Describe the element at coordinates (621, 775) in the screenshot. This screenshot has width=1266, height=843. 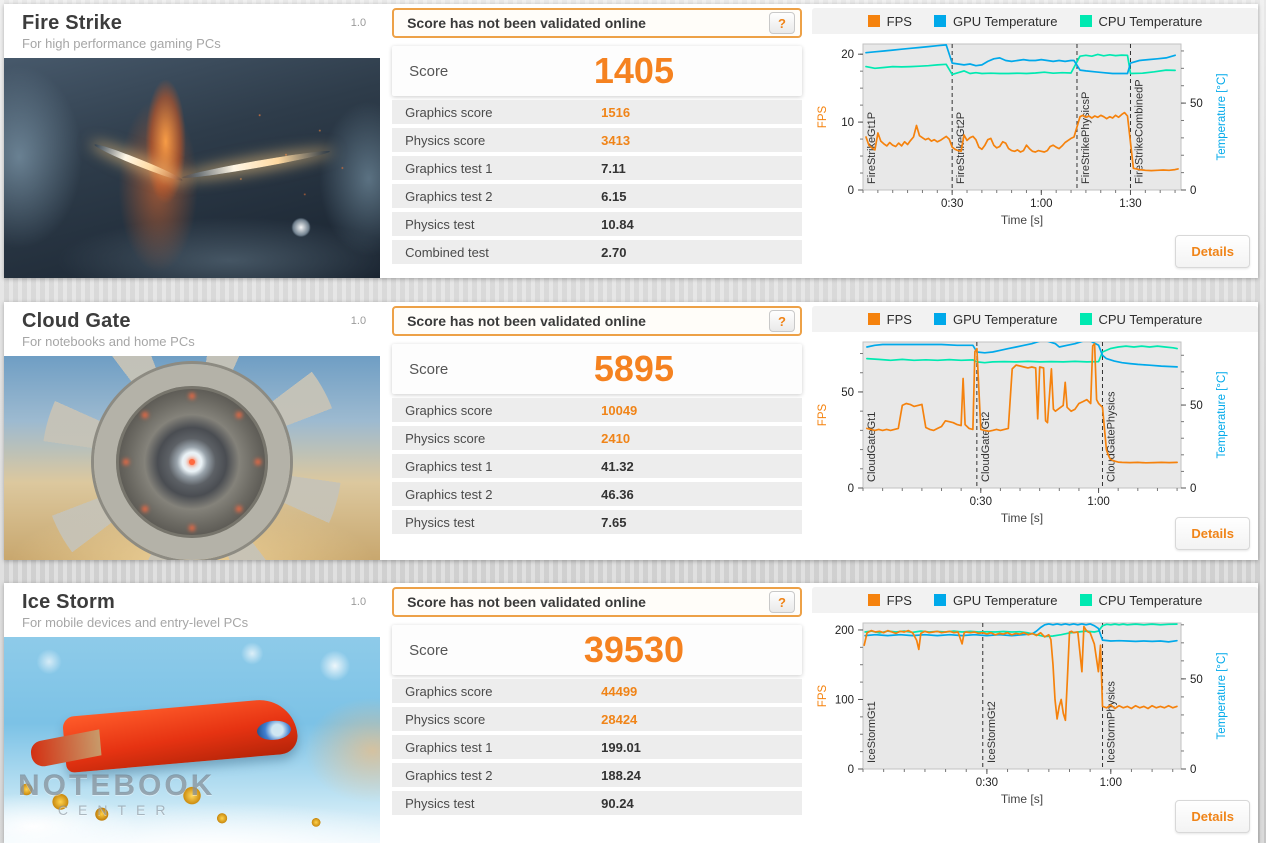
I see `score-row-value: 188.24` at that location.